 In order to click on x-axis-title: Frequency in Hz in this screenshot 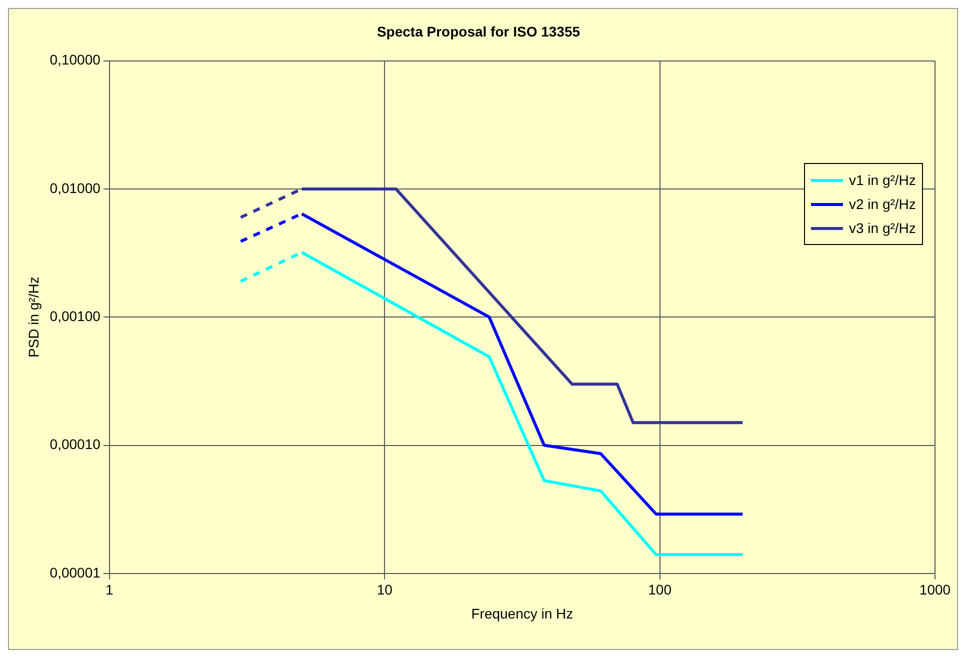, I will do `click(522, 613)`.